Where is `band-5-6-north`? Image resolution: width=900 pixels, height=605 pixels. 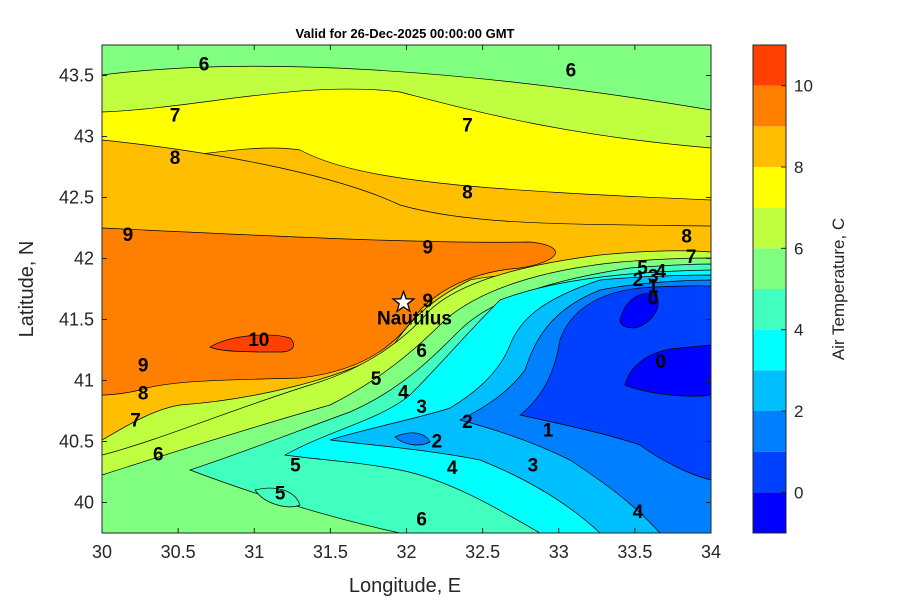 band-5-6-north is located at coordinates (406, 78).